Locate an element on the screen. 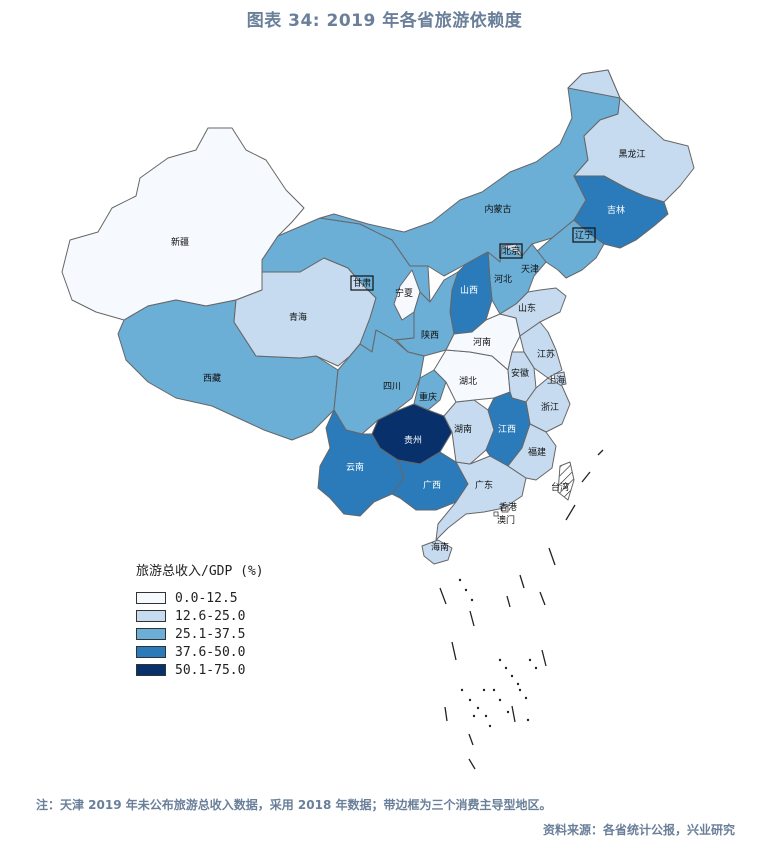 The image size is (769, 849). province-label: 辽宁 is located at coordinates (584, 235).